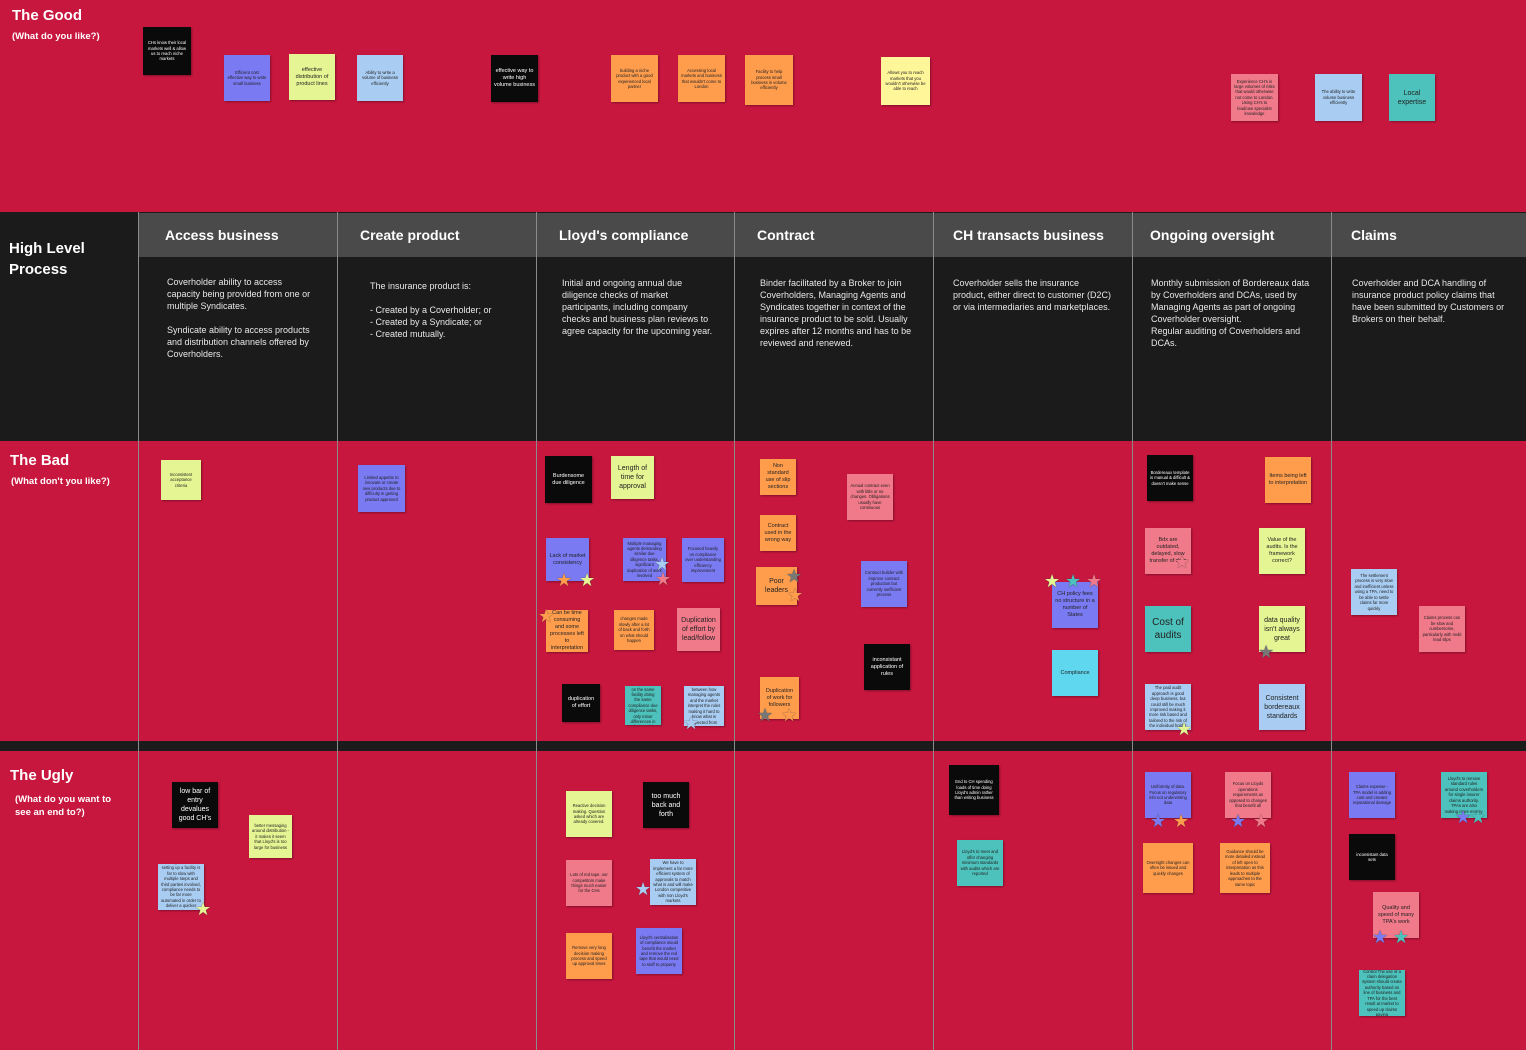 The image size is (1526, 1050). I want to click on row-title-ugly: The Ugly, so click(42, 775).